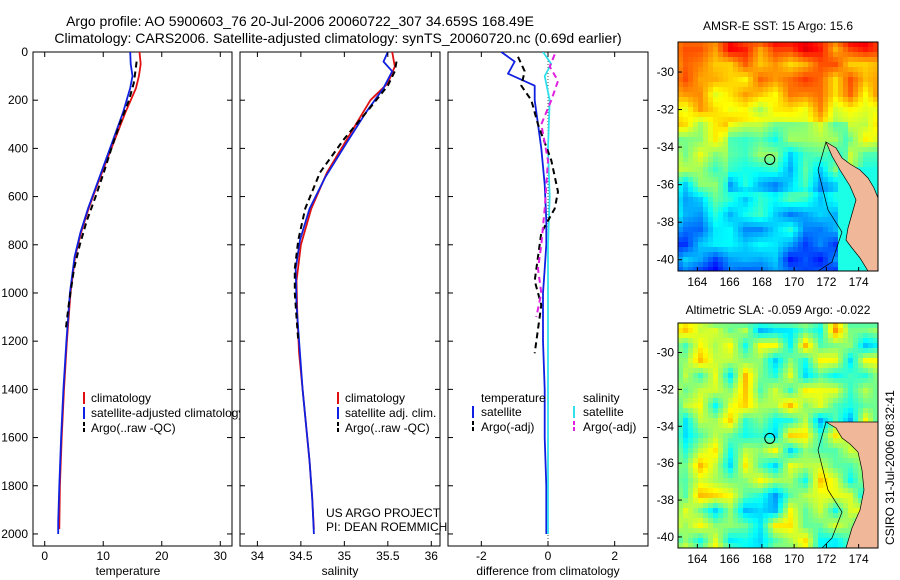 Image resolution: width=900 pixels, height=580 pixels. Describe the element at coordinates (666, 260) in the screenshot. I see `map-y-tick-label: -40` at that location.